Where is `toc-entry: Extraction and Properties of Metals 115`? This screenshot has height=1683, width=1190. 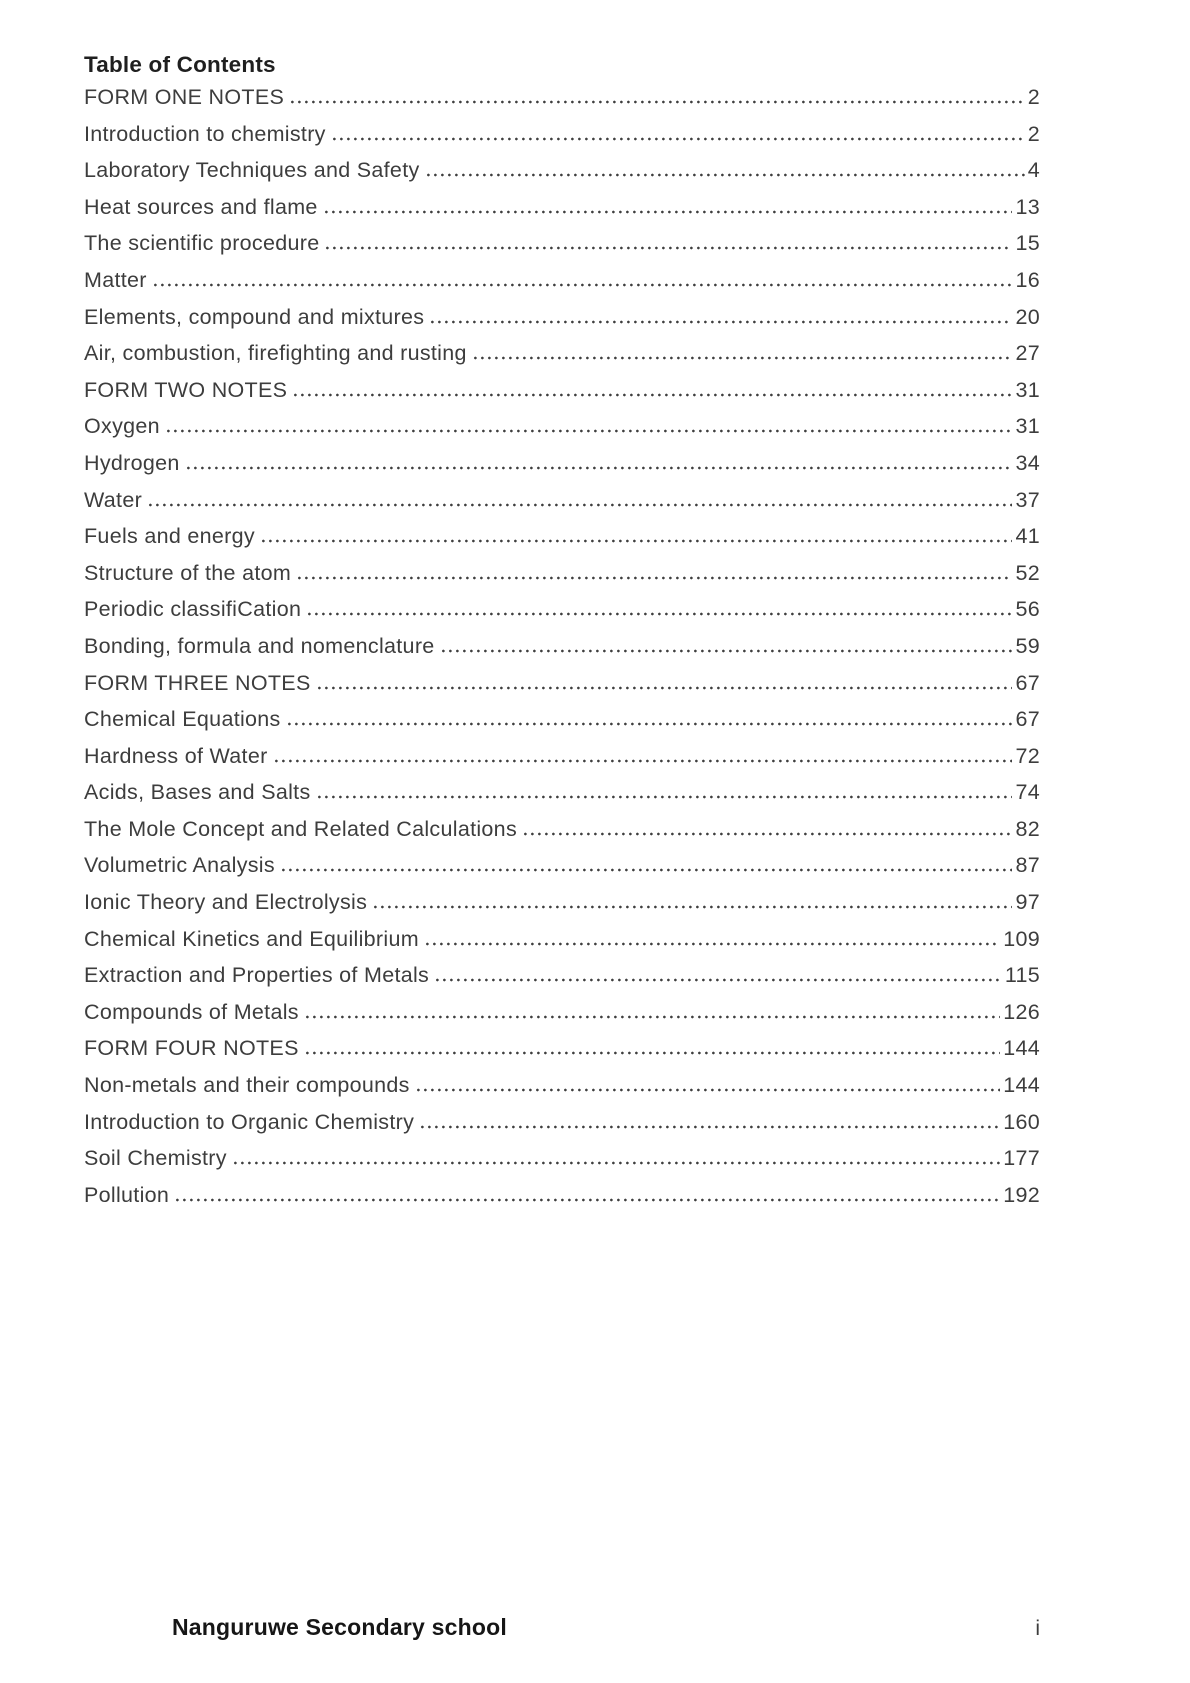
toc-entry: Extraction and Properties of Metals 115 is located at coordinates (562, 981).